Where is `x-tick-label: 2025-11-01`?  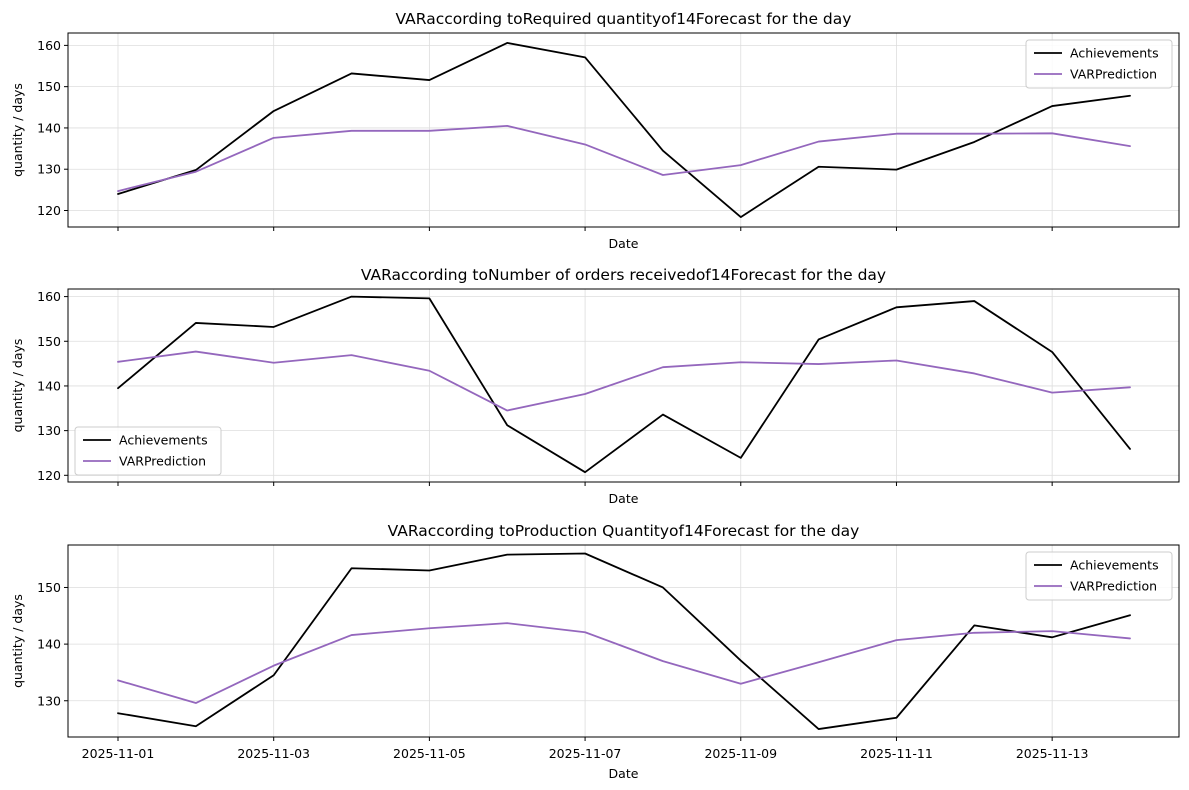 x-tick-label: 2025-11-01 is located at coordinates (118, 753).